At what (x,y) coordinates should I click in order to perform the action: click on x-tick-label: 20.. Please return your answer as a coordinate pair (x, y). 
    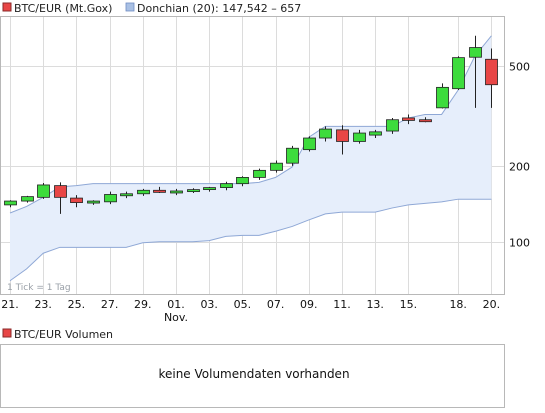
    Looking at the image, I should click on (492, 304).